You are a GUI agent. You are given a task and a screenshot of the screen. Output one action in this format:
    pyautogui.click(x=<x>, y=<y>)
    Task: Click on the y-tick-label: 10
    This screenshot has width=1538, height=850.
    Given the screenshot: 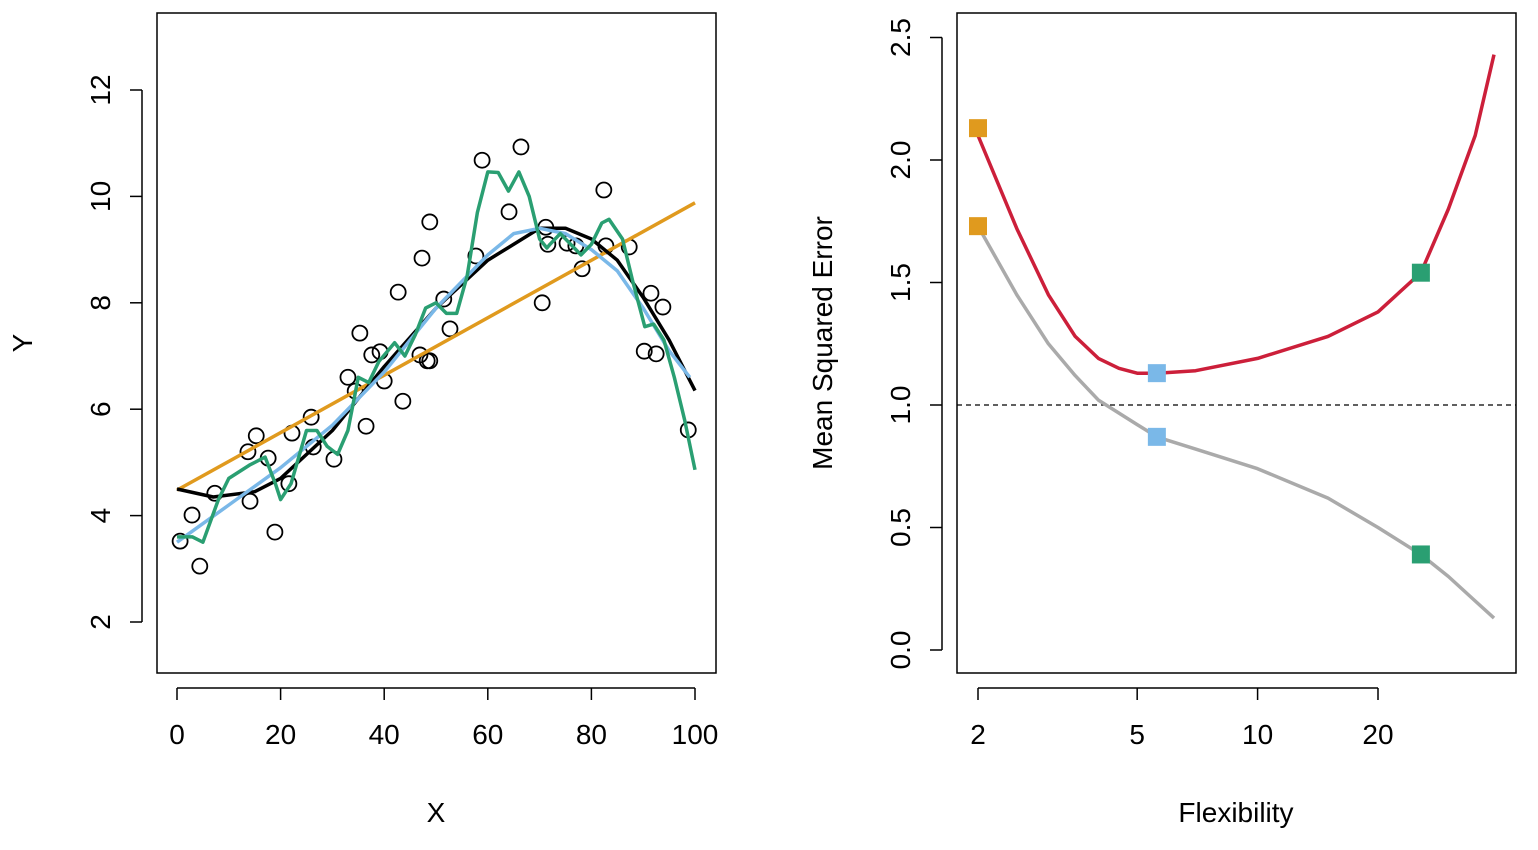 What is the action you would take?
    pyautogui.click(x=100, y=196)
    